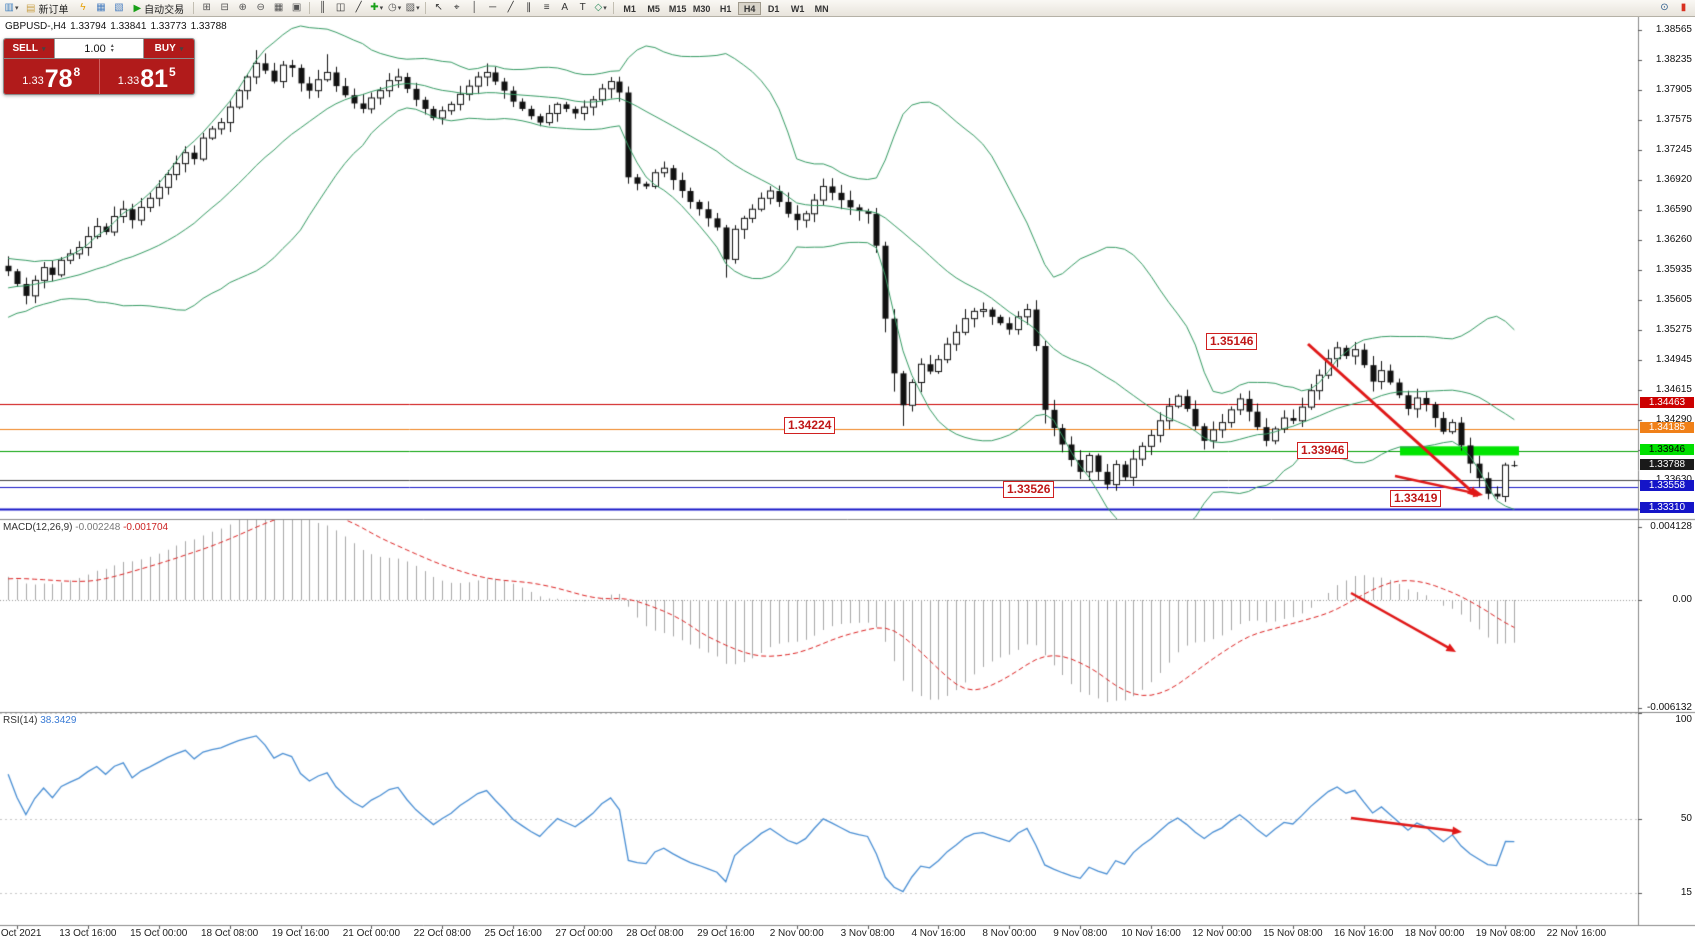 The width and height of the screenshot is (1695, 941). What do you see at coordinates (438, 8) in the screenshot?
I see `cursor-icon: ↖` at bounding box center [438, 8].